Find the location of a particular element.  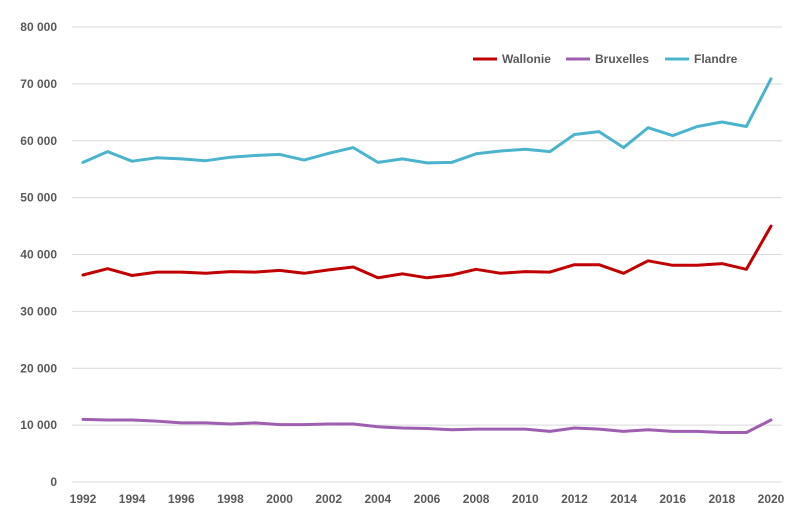

series-line-wallonie is located at coordinates (427, 252).